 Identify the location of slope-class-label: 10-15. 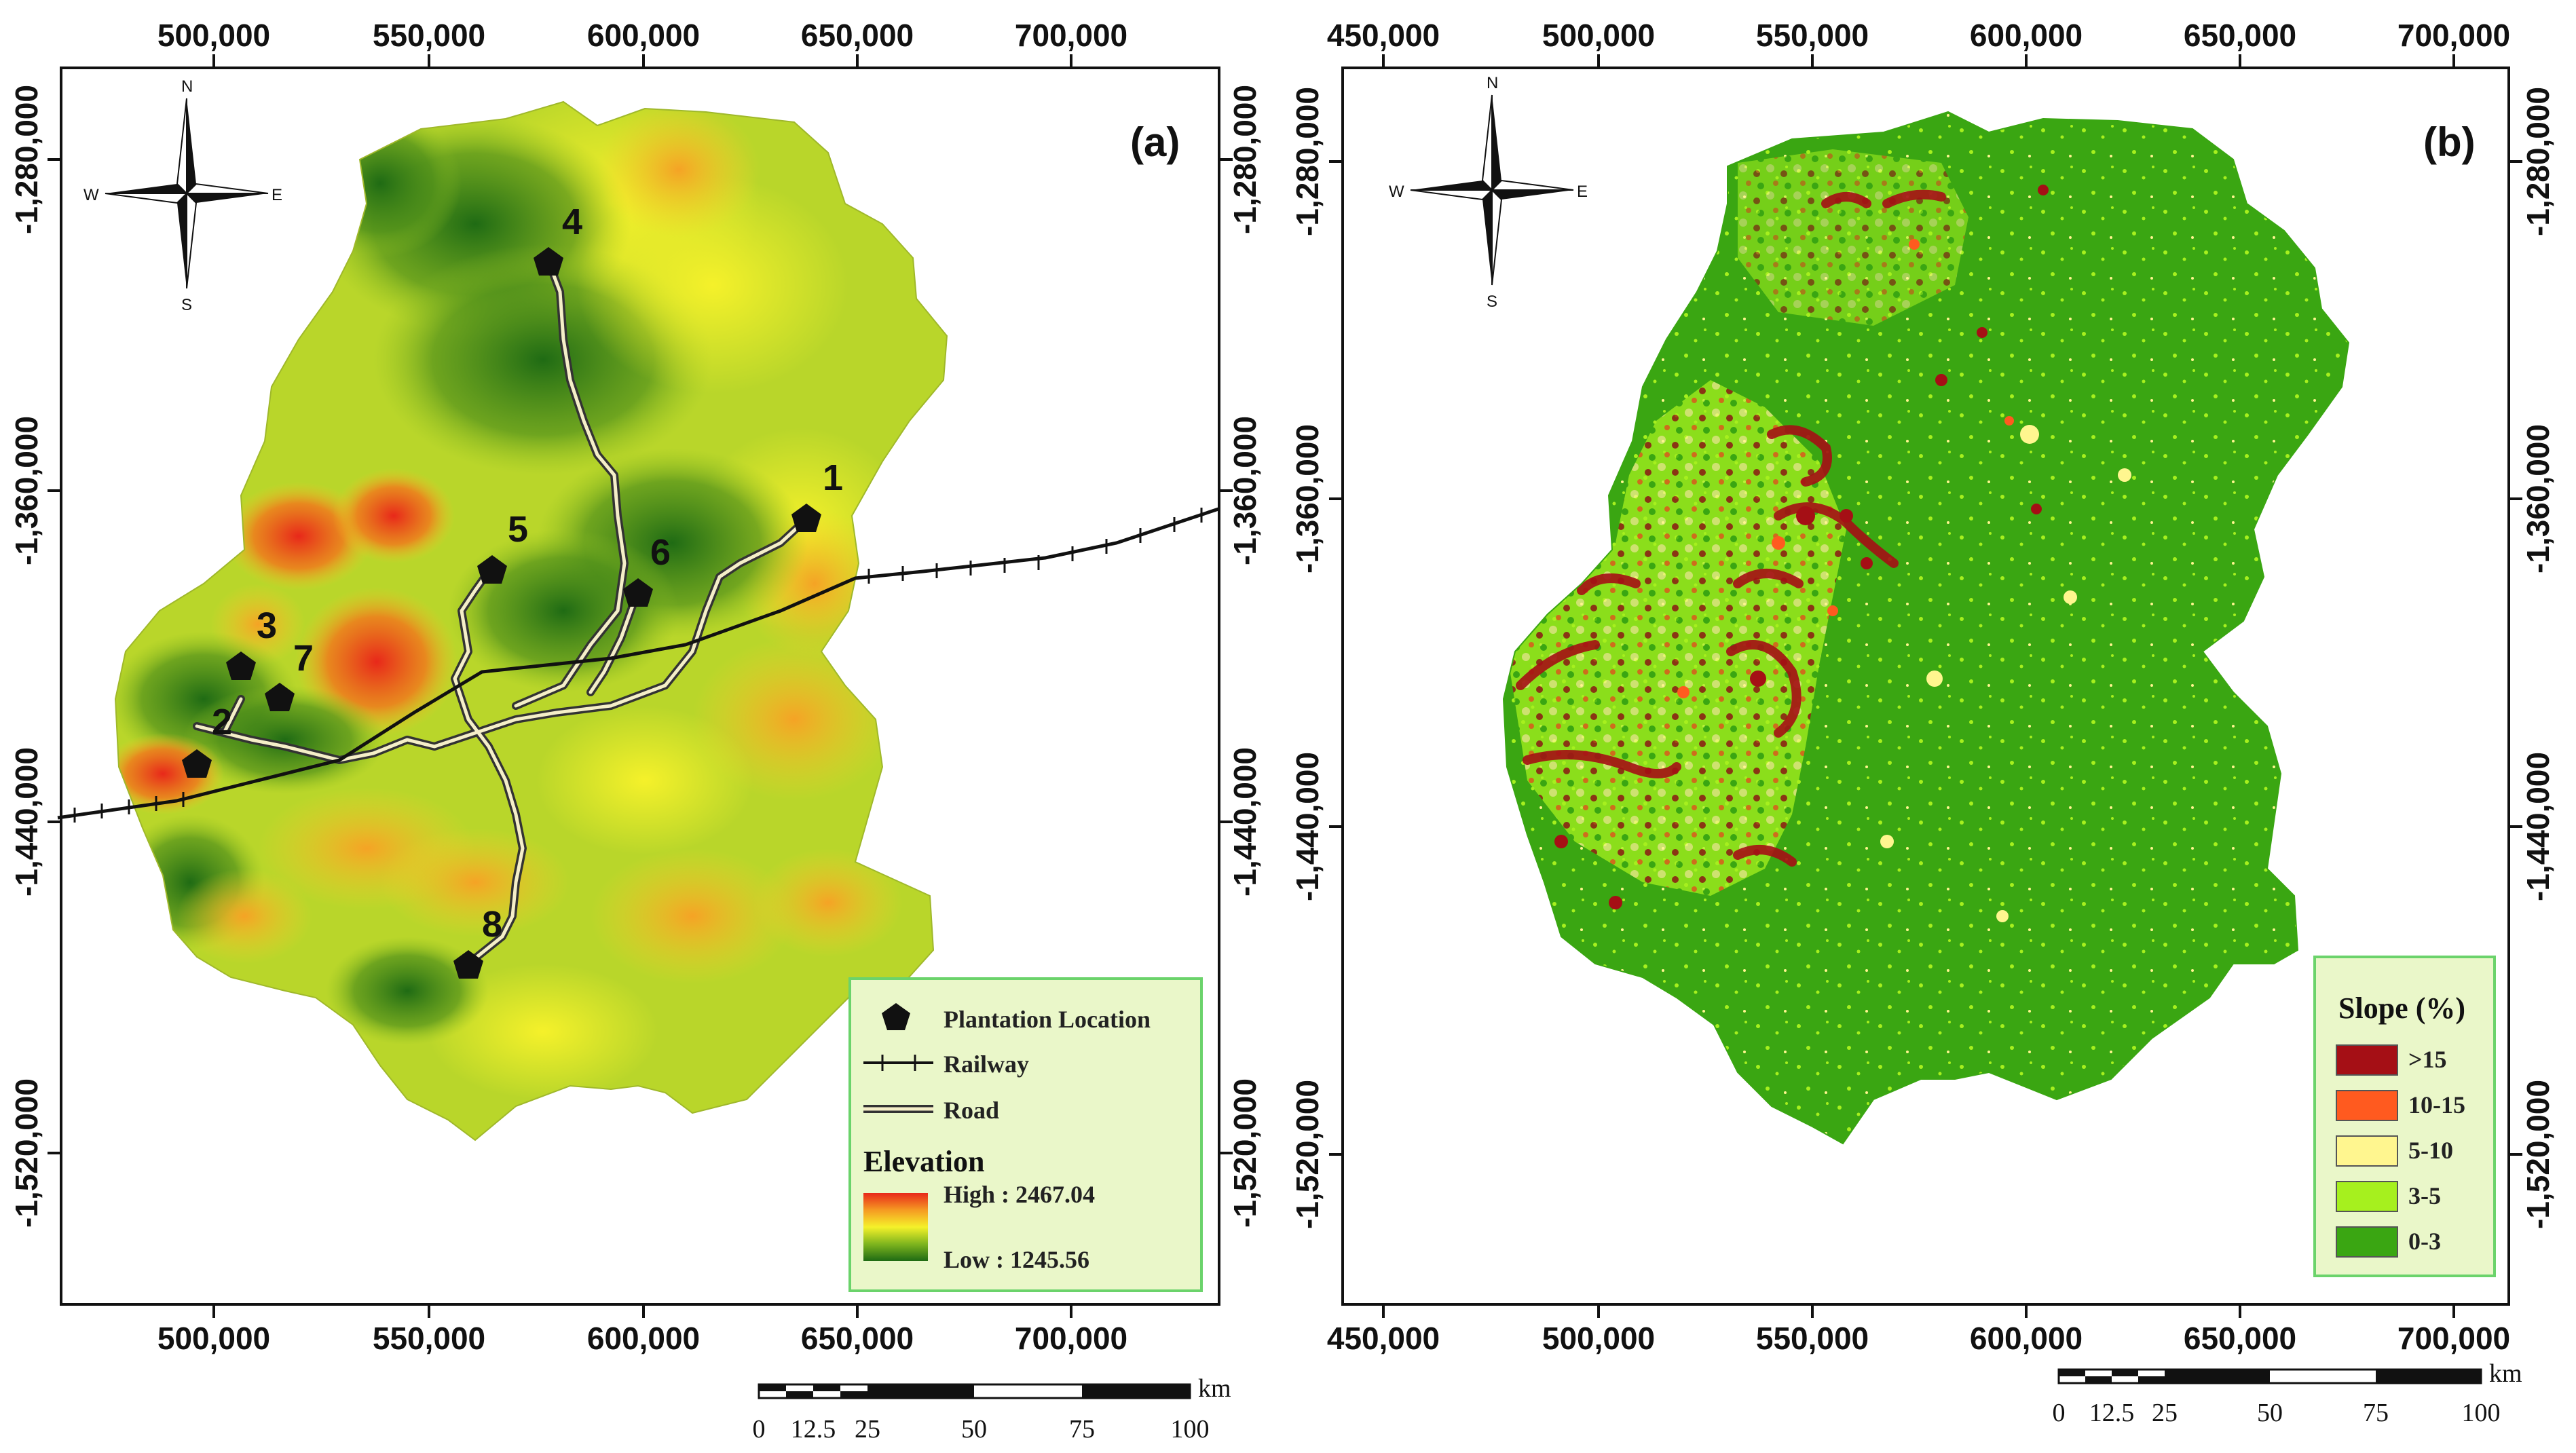
(2437, 1104).